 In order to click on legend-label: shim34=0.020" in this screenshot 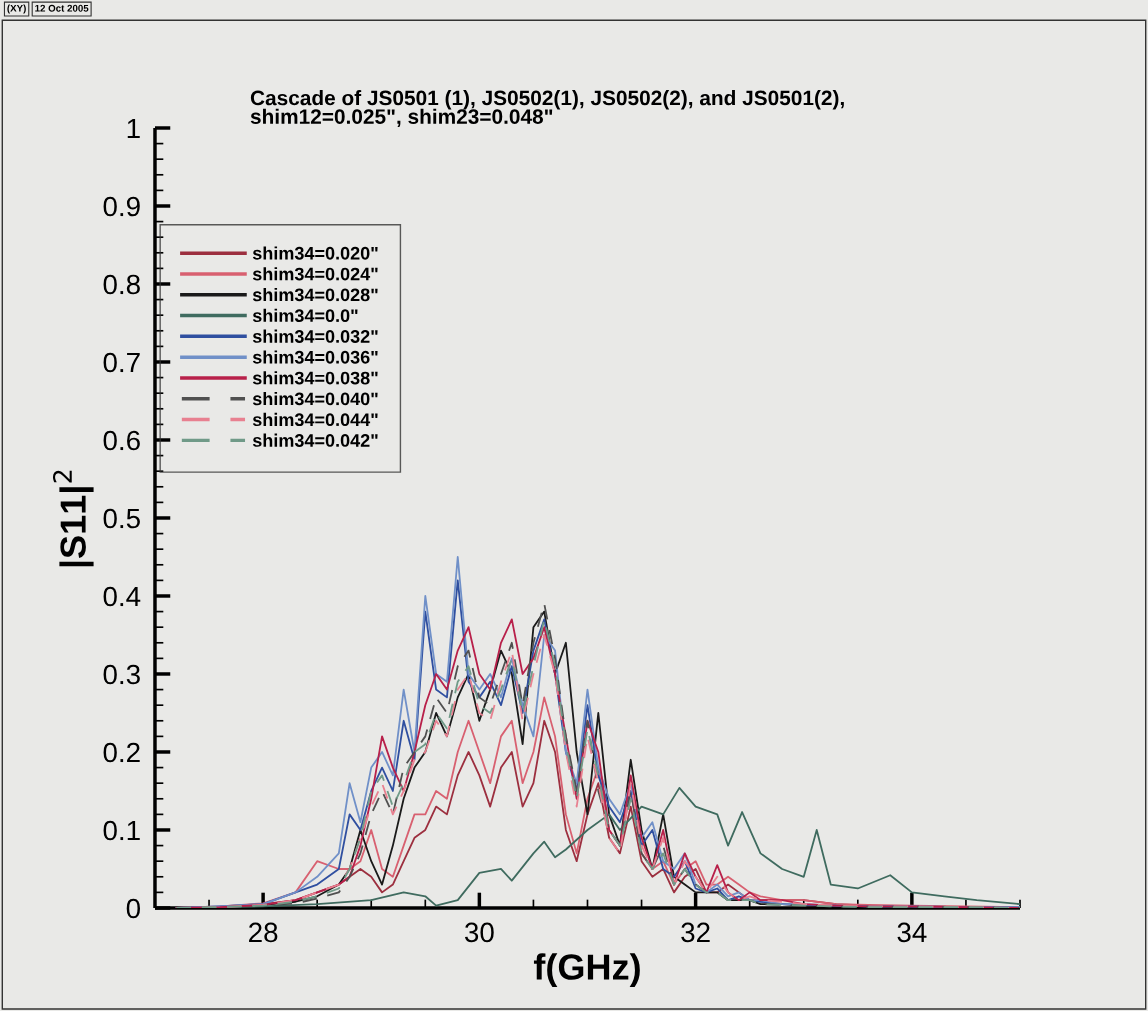, I will do `click(315, 253)`.